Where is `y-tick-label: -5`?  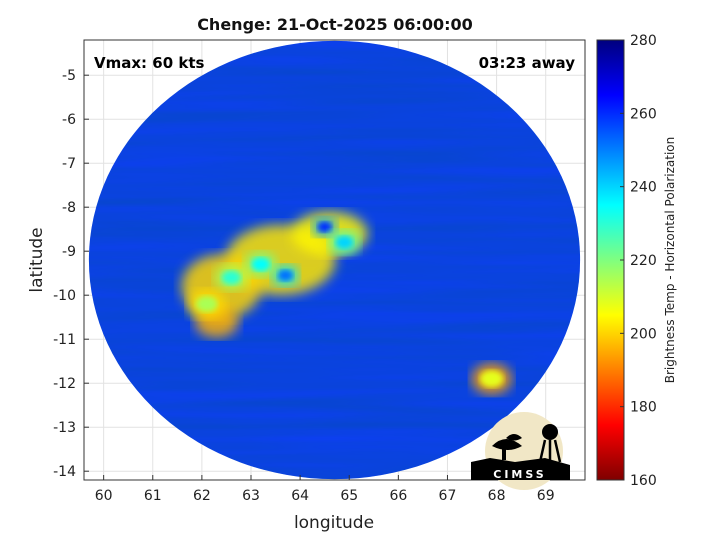 y-tick-label: -5 is located at coordinates (69, 76).